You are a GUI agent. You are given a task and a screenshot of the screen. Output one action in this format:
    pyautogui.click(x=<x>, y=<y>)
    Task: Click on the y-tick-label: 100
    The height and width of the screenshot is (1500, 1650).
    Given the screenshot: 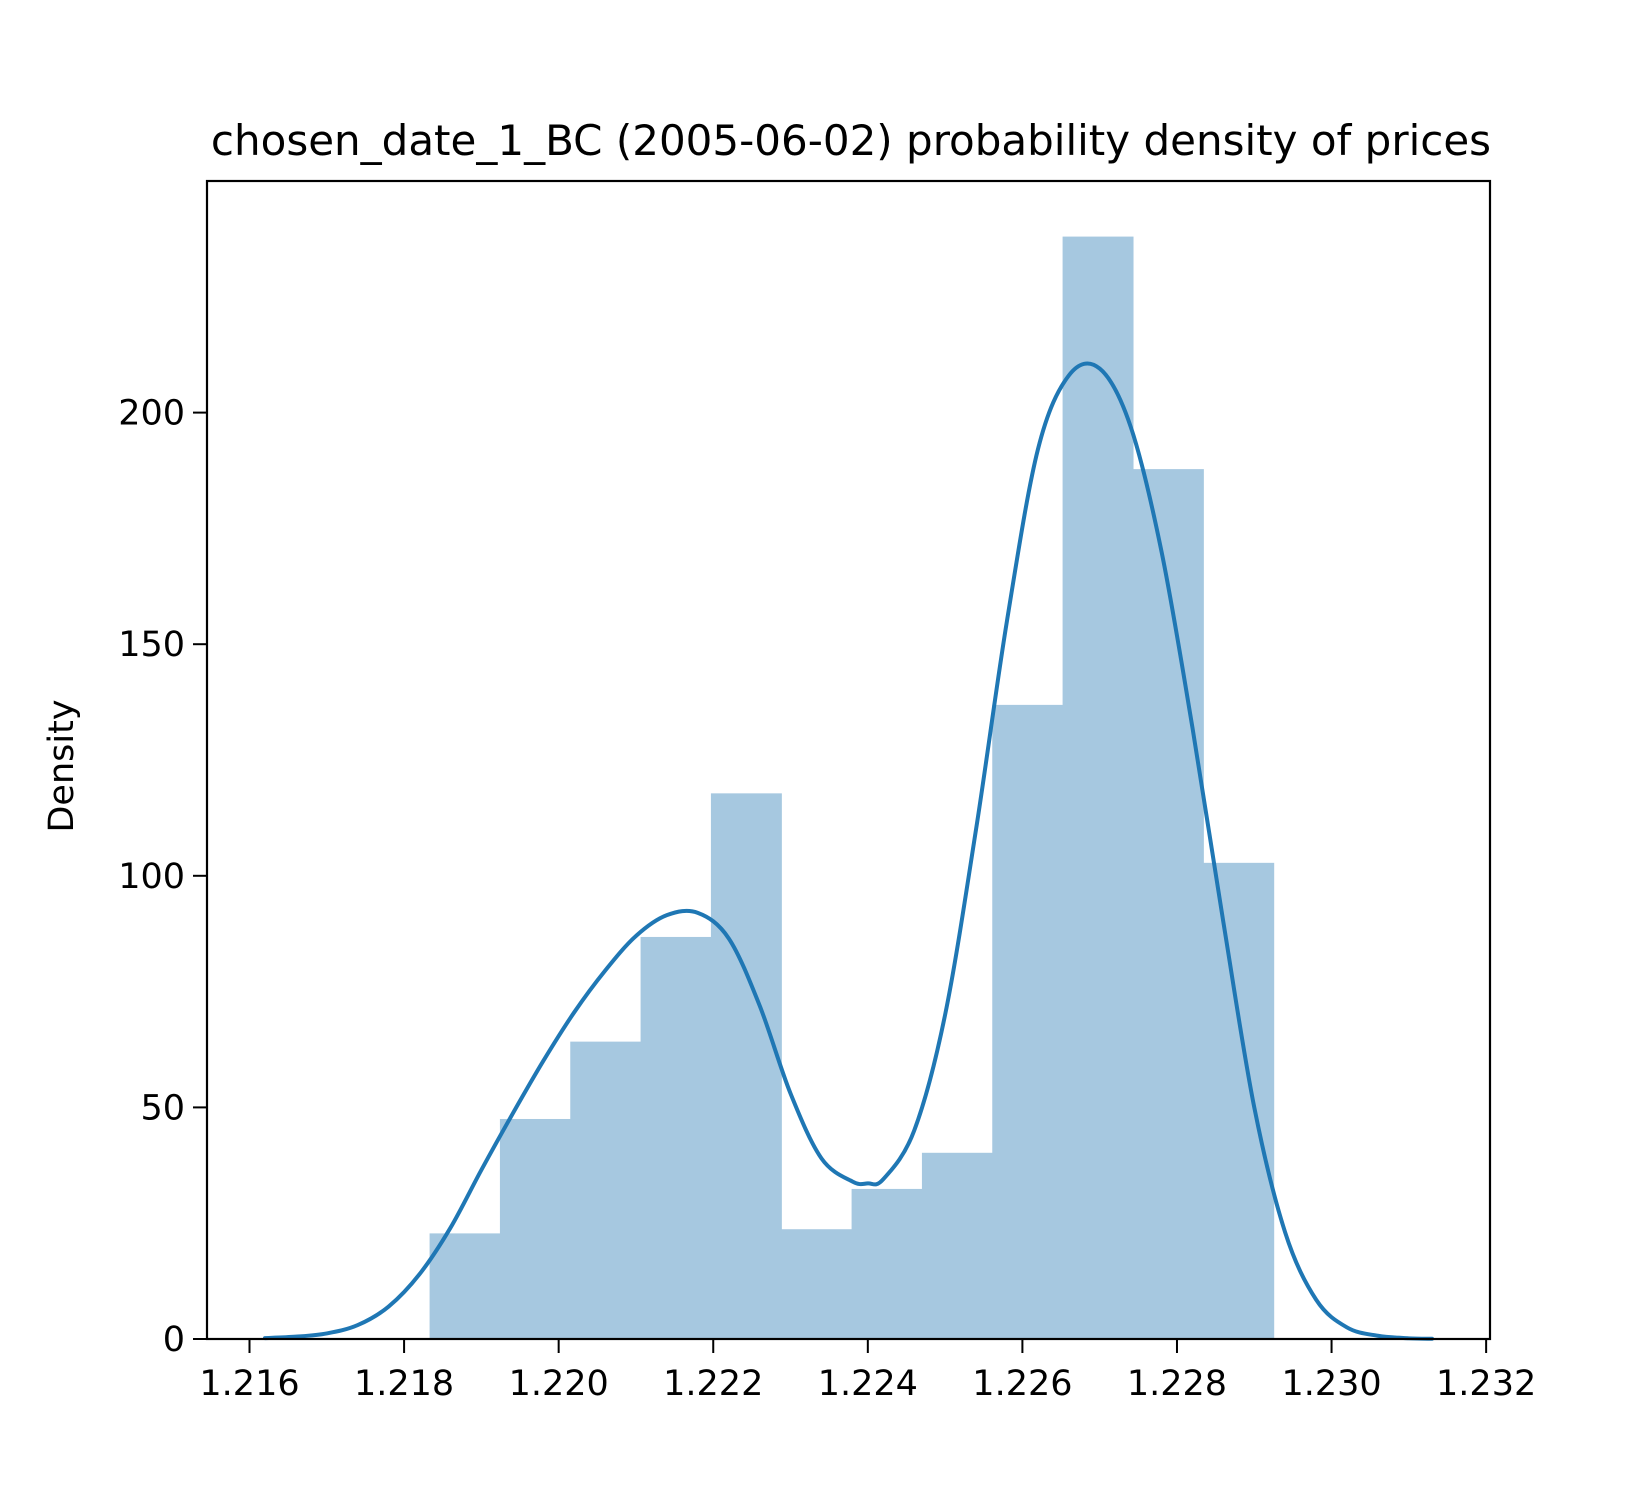 What is the action you would take?
    pyautogui.click(x=151, y=877)
    